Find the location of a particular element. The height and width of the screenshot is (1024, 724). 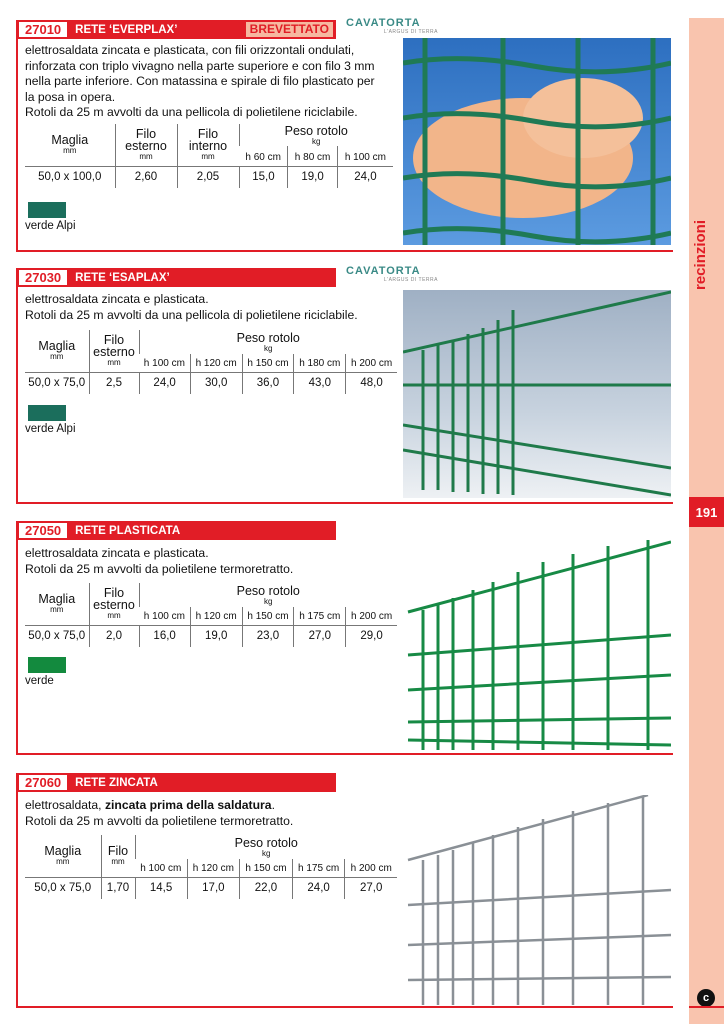

product-header: 27060 RETE ZINCATA is located at coordinates (176, 782).